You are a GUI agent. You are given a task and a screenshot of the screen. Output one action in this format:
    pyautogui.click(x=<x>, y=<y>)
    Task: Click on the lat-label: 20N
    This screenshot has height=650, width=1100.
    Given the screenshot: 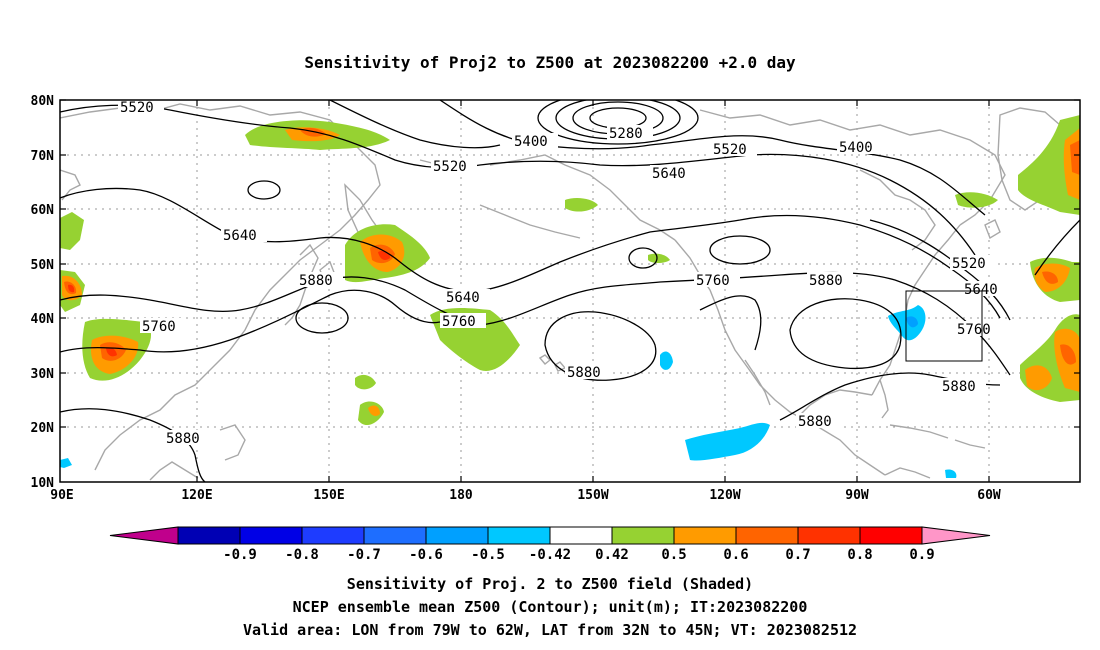 What is the action you would take?
    pyautogui.click(x=43, y=428)
    